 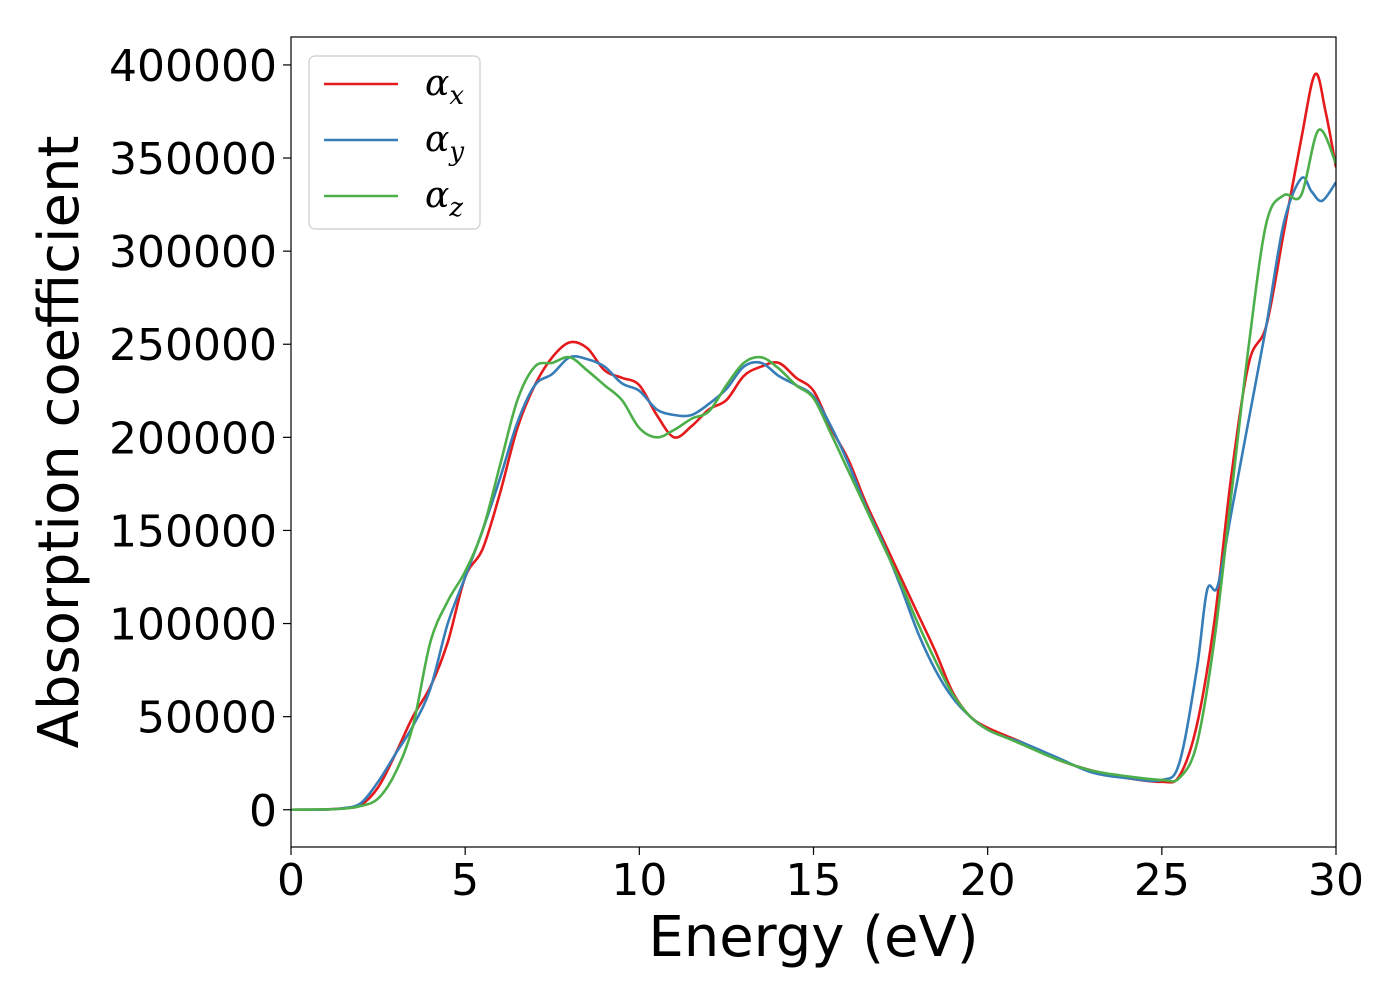 I want to click on y-tick-label: 250000, so click(x=193, y=345).